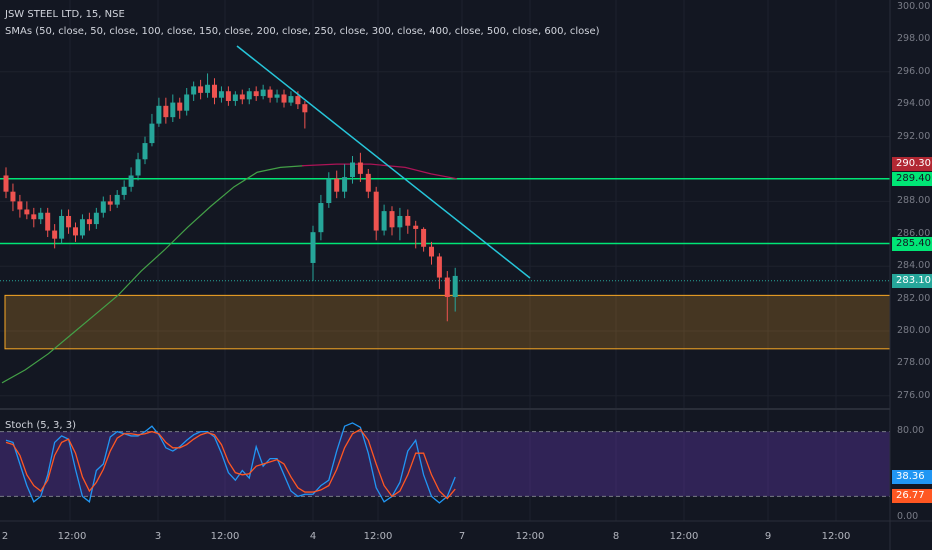  What do you see at coordinates (914, 104) in the screenshot?
I see `price-axis-label: 294.00` at bounding box center [914, 104].